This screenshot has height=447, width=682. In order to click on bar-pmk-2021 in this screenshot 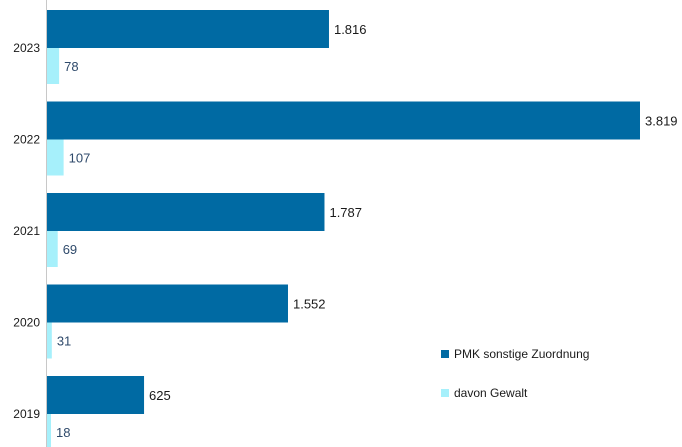, I will do `click(186, 212)`.